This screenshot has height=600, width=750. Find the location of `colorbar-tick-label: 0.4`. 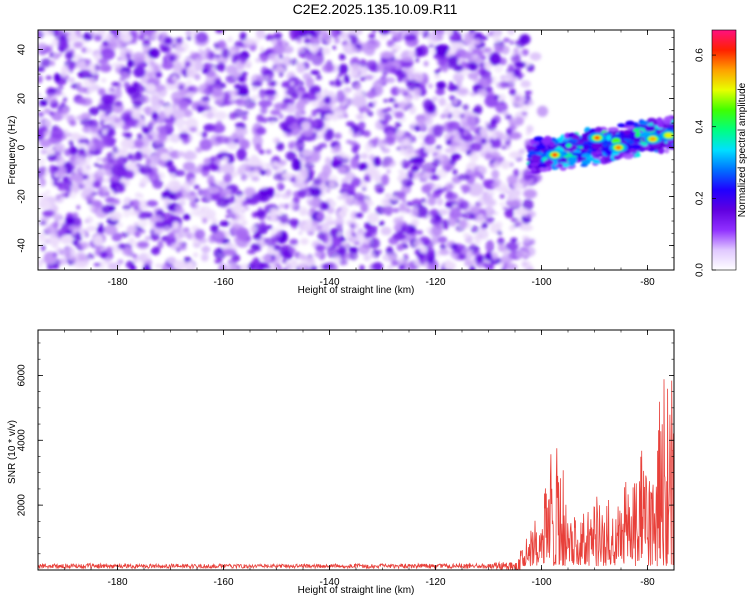

colorbar-tick-label: 0.4 is located at coordinates (700, 126).